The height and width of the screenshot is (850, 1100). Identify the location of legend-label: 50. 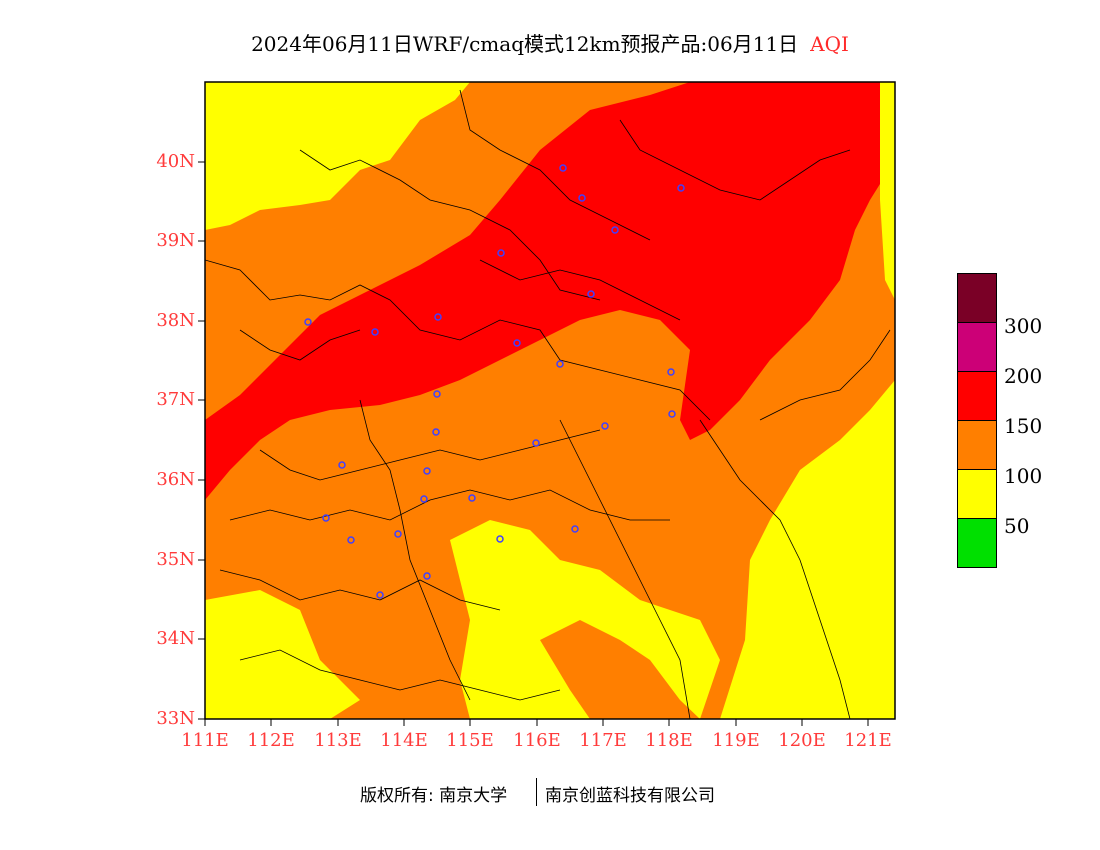
(1017, 526).